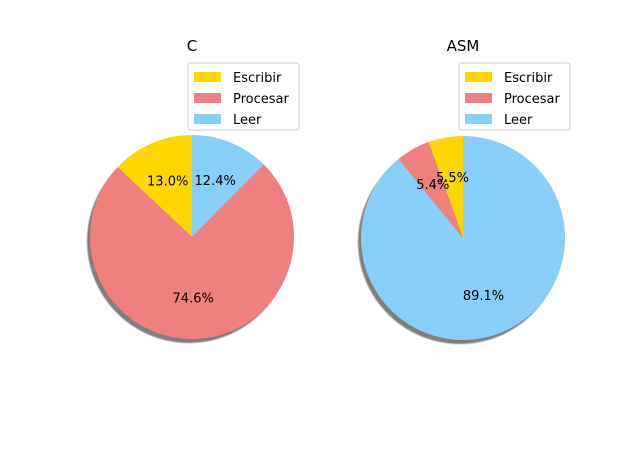  What do you see at coordinates (432, 185) in the screenshot?
I see `pie-value-label: 5.4%` at bounding box center [432, 185].